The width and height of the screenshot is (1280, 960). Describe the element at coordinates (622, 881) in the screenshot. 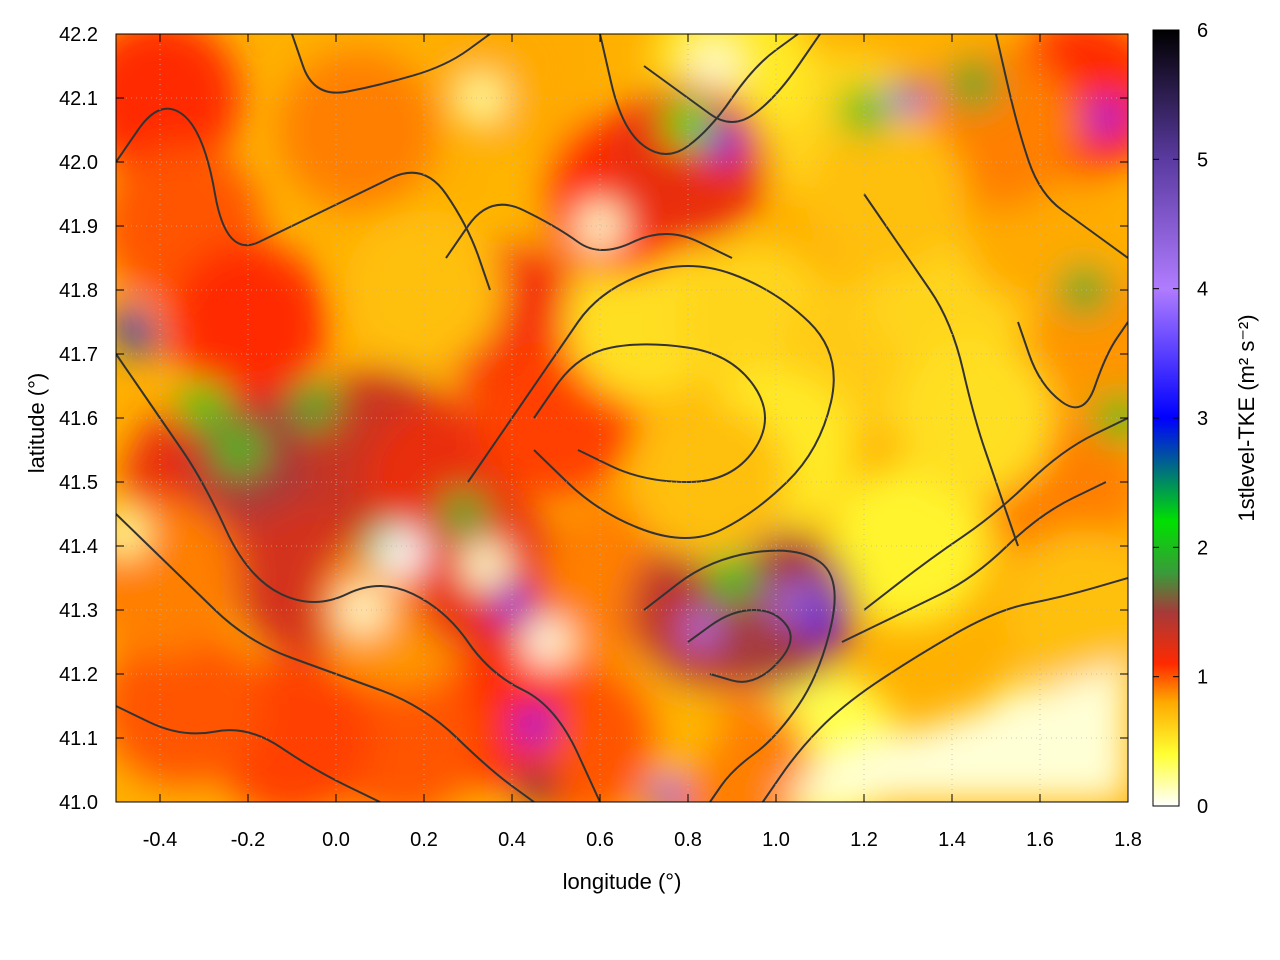

I see `x-axis-title: longitude (°)` at that location.